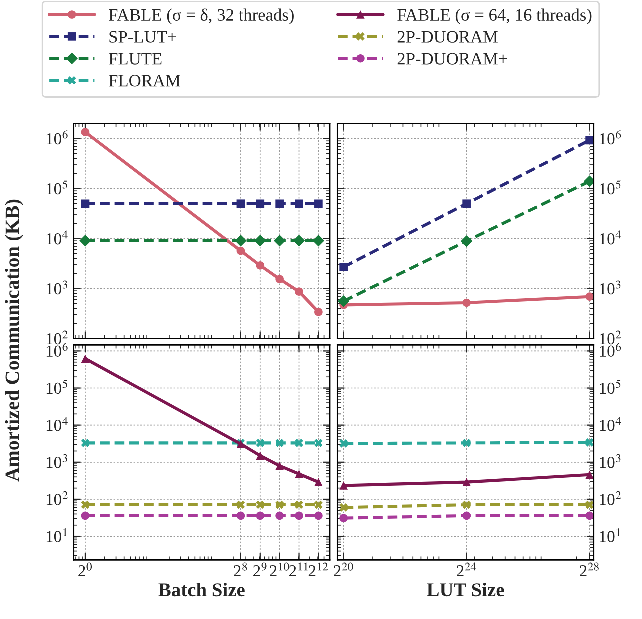  Describe the element at coordinates (318, 569) in the screenshot. I see `x-tick-label: 2$^{12}$` at that location.